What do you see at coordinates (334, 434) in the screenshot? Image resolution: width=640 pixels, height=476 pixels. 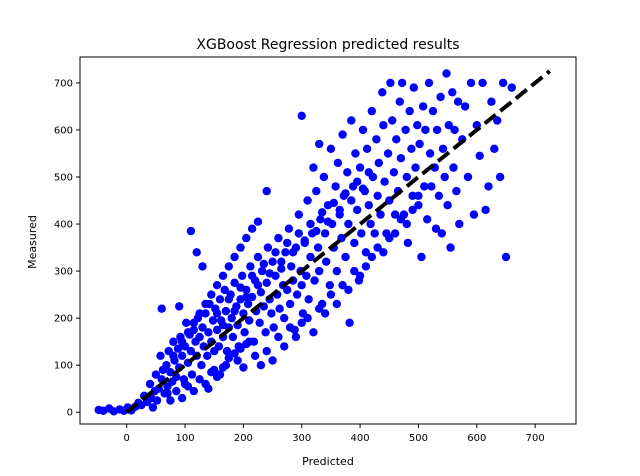 I see `x-axis: 0 100 200 300 400 500 600 700` at bounding box center [334, 434].